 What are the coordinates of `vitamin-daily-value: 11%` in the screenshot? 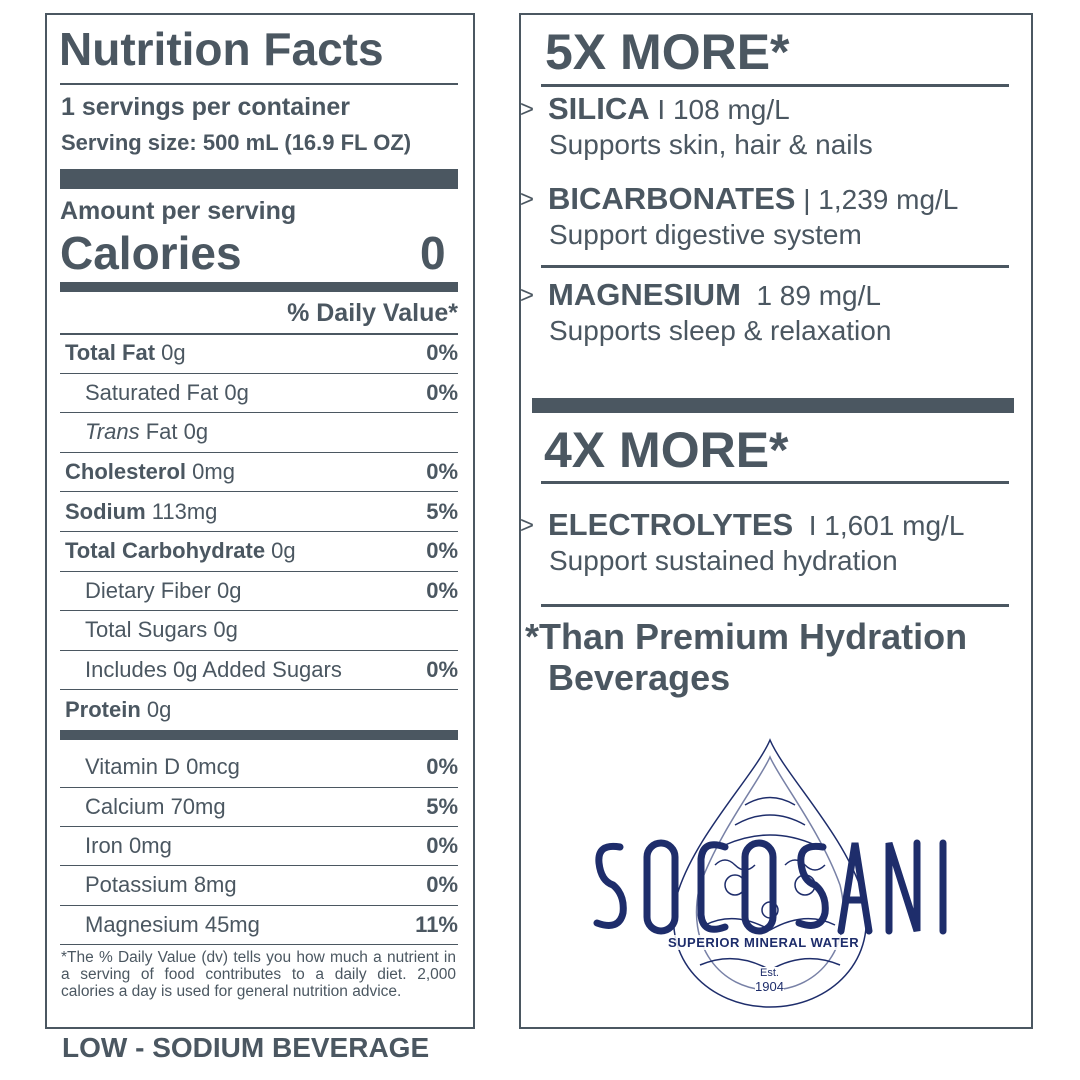 It's located at (436, 924).